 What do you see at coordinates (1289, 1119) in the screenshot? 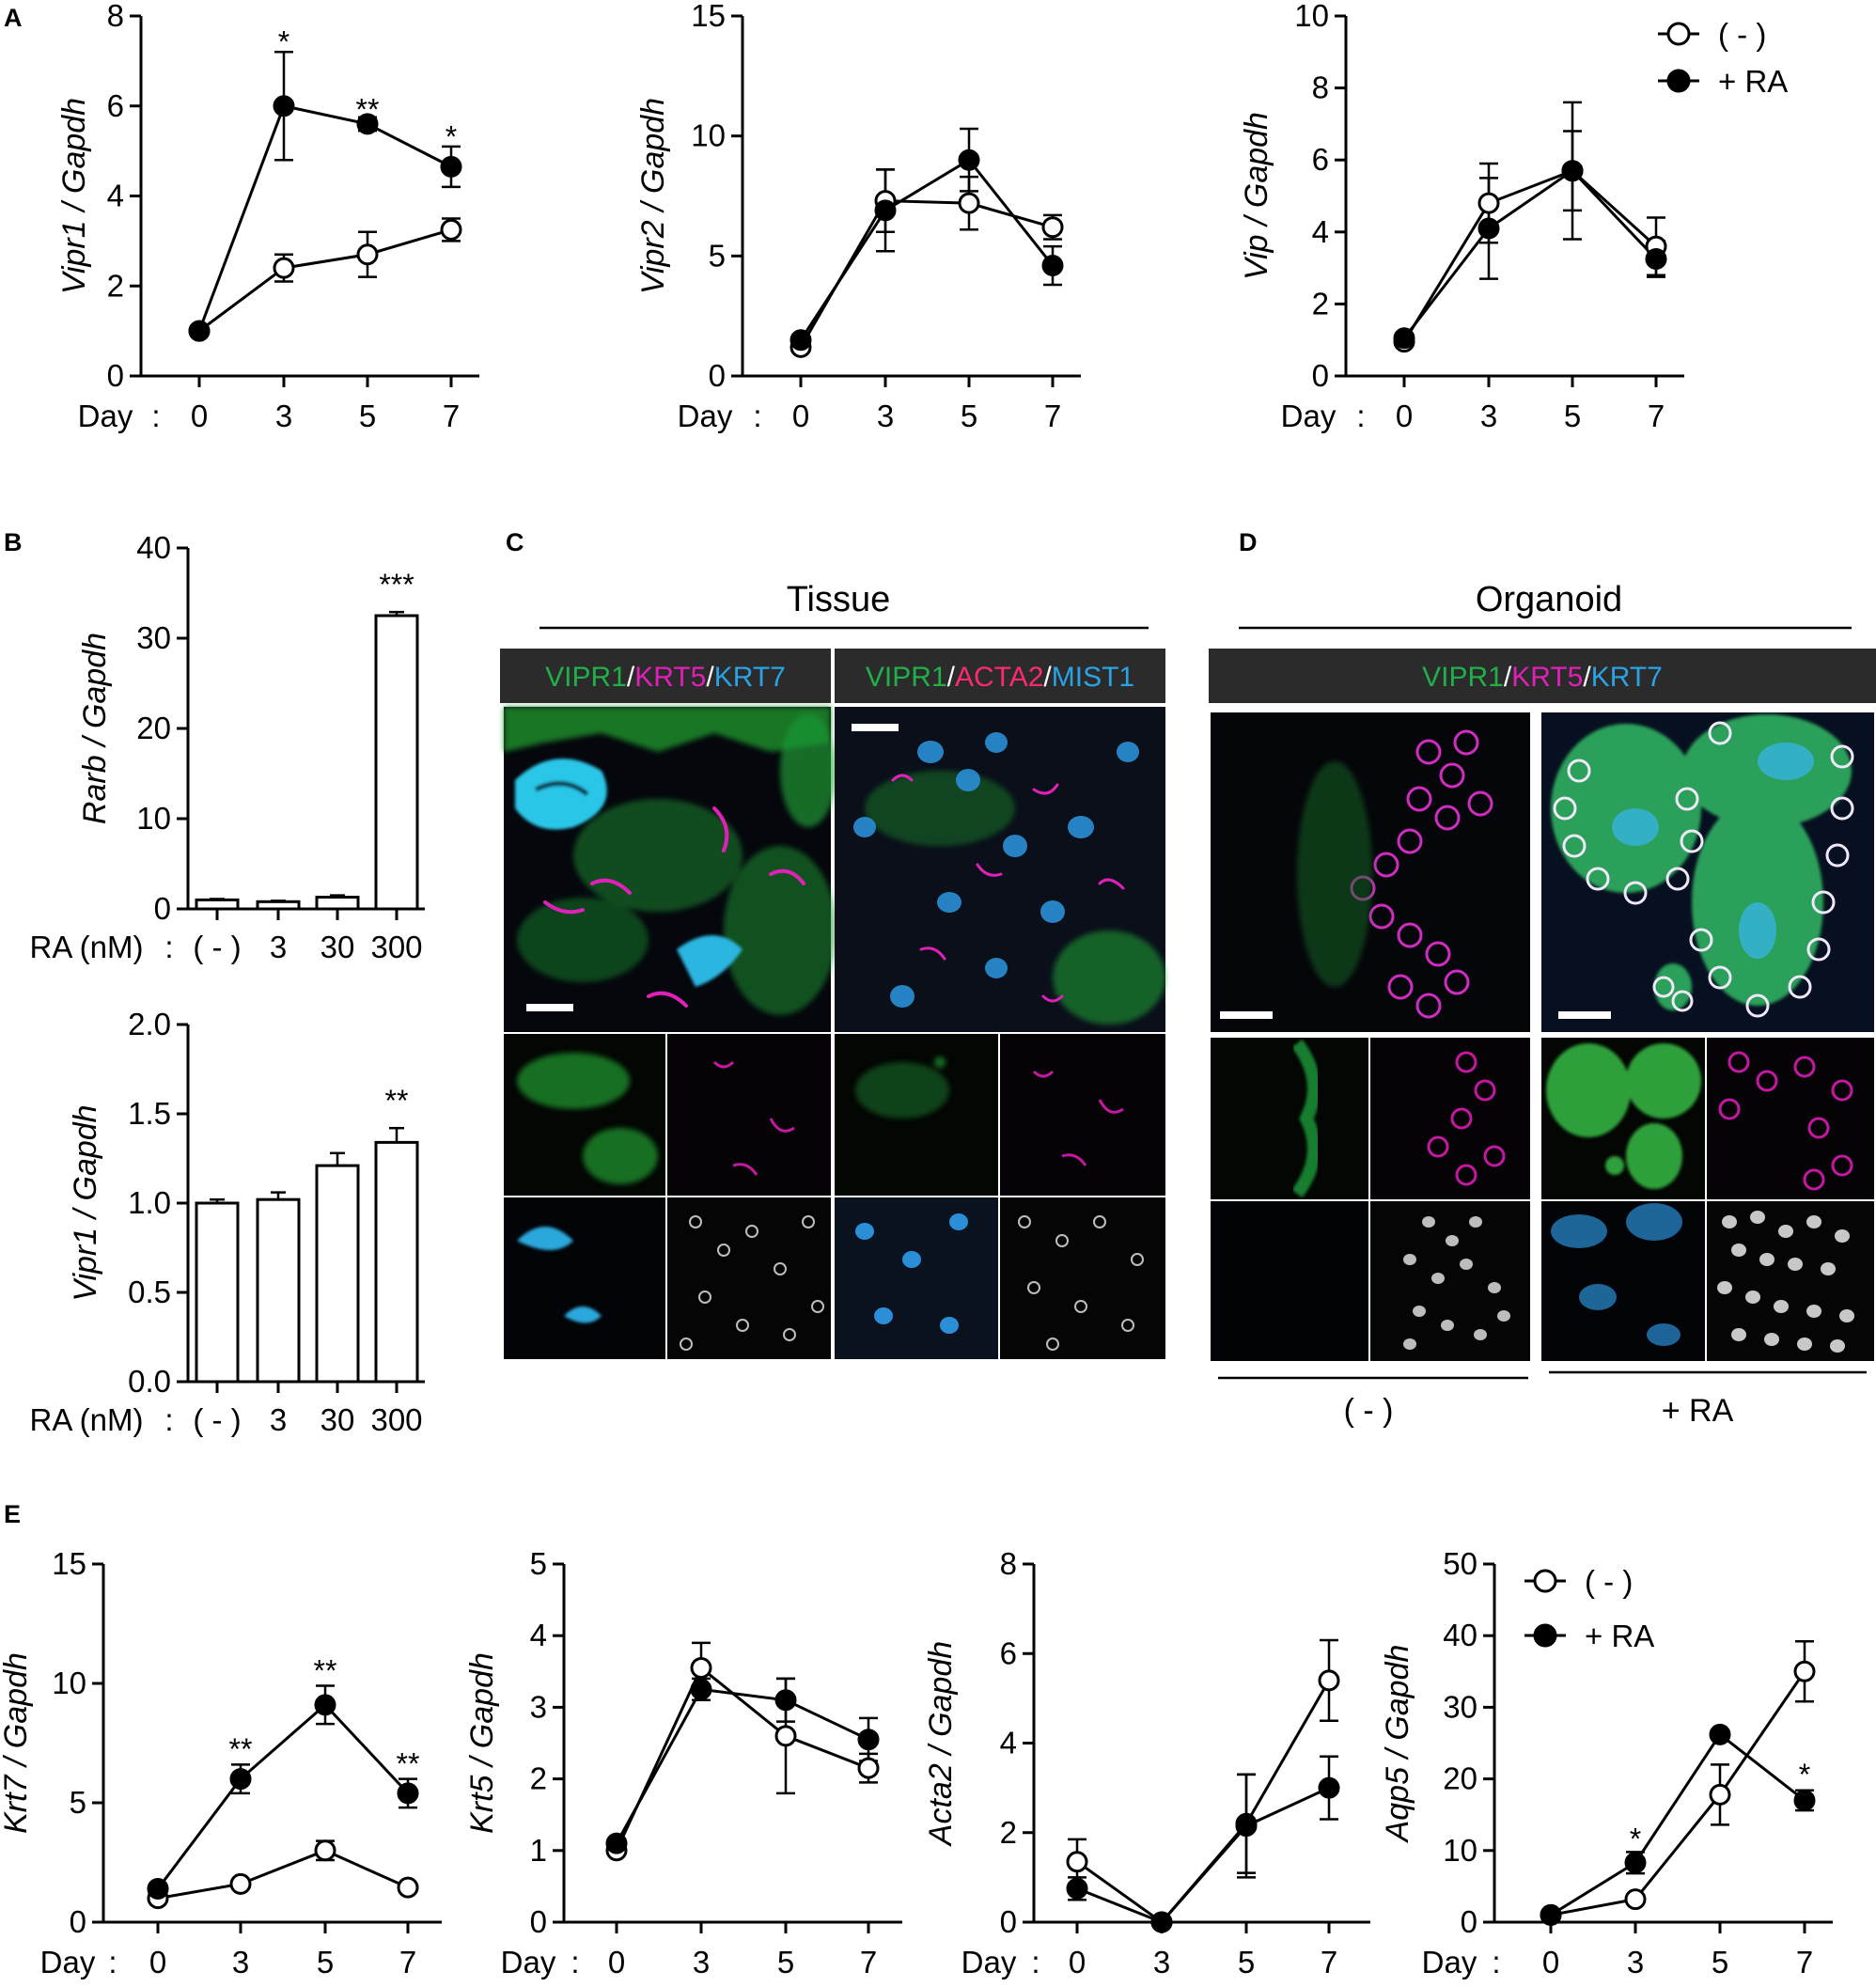
I see `tile-vipr1-green` at bounding box center [1289, 1119].